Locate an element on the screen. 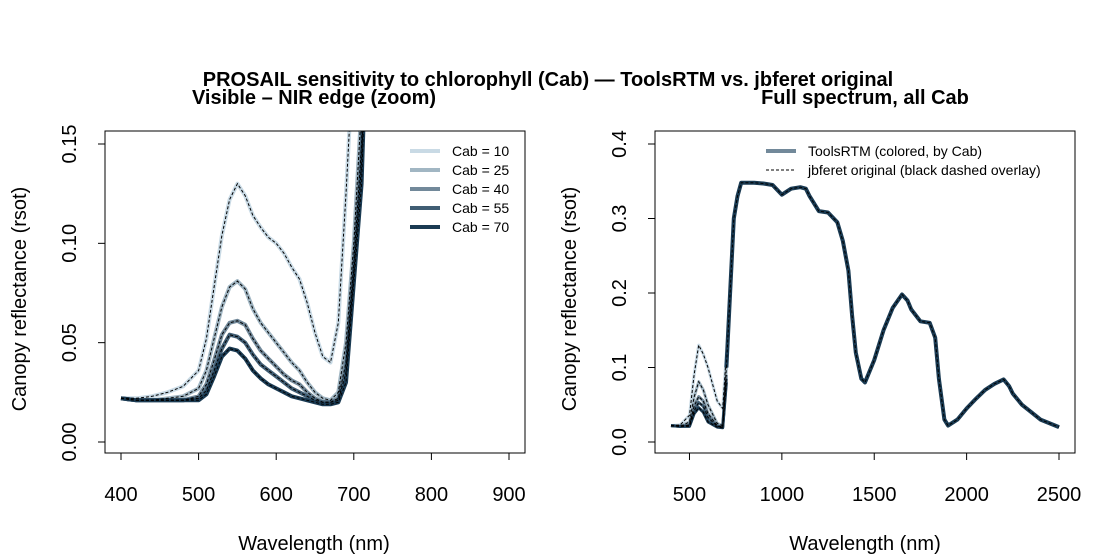 The image size is (1100, 560). left-y-axis: 0.00 0.05 0.10 0.15 is located at coordinates (82, 293).